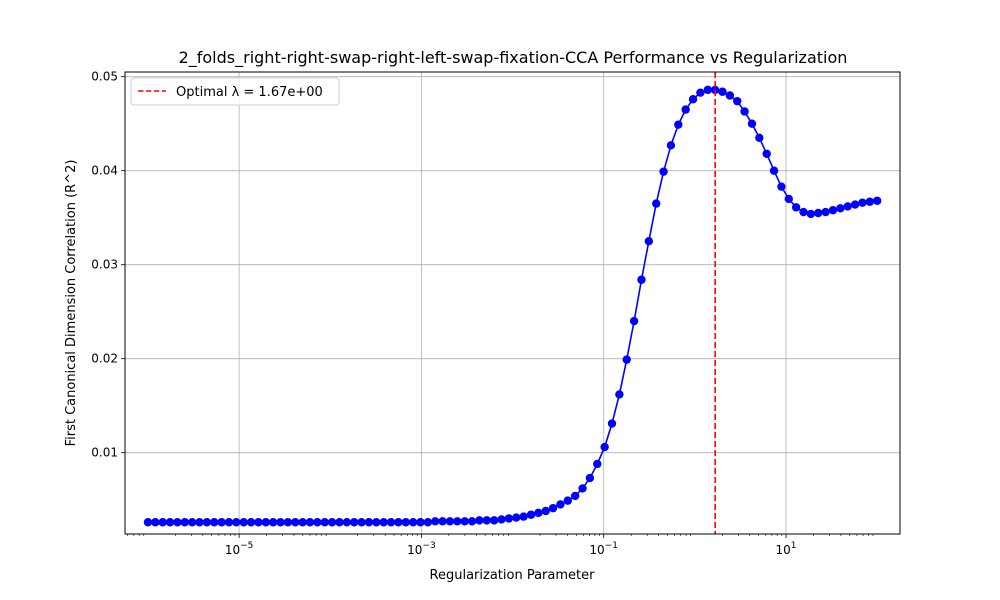 The width and height of the screenshot is (1000, 600). Describe the element at coordinates (513, 575) in the screenshot. I see `x-axis-label: Regularization Parameter` at that location.